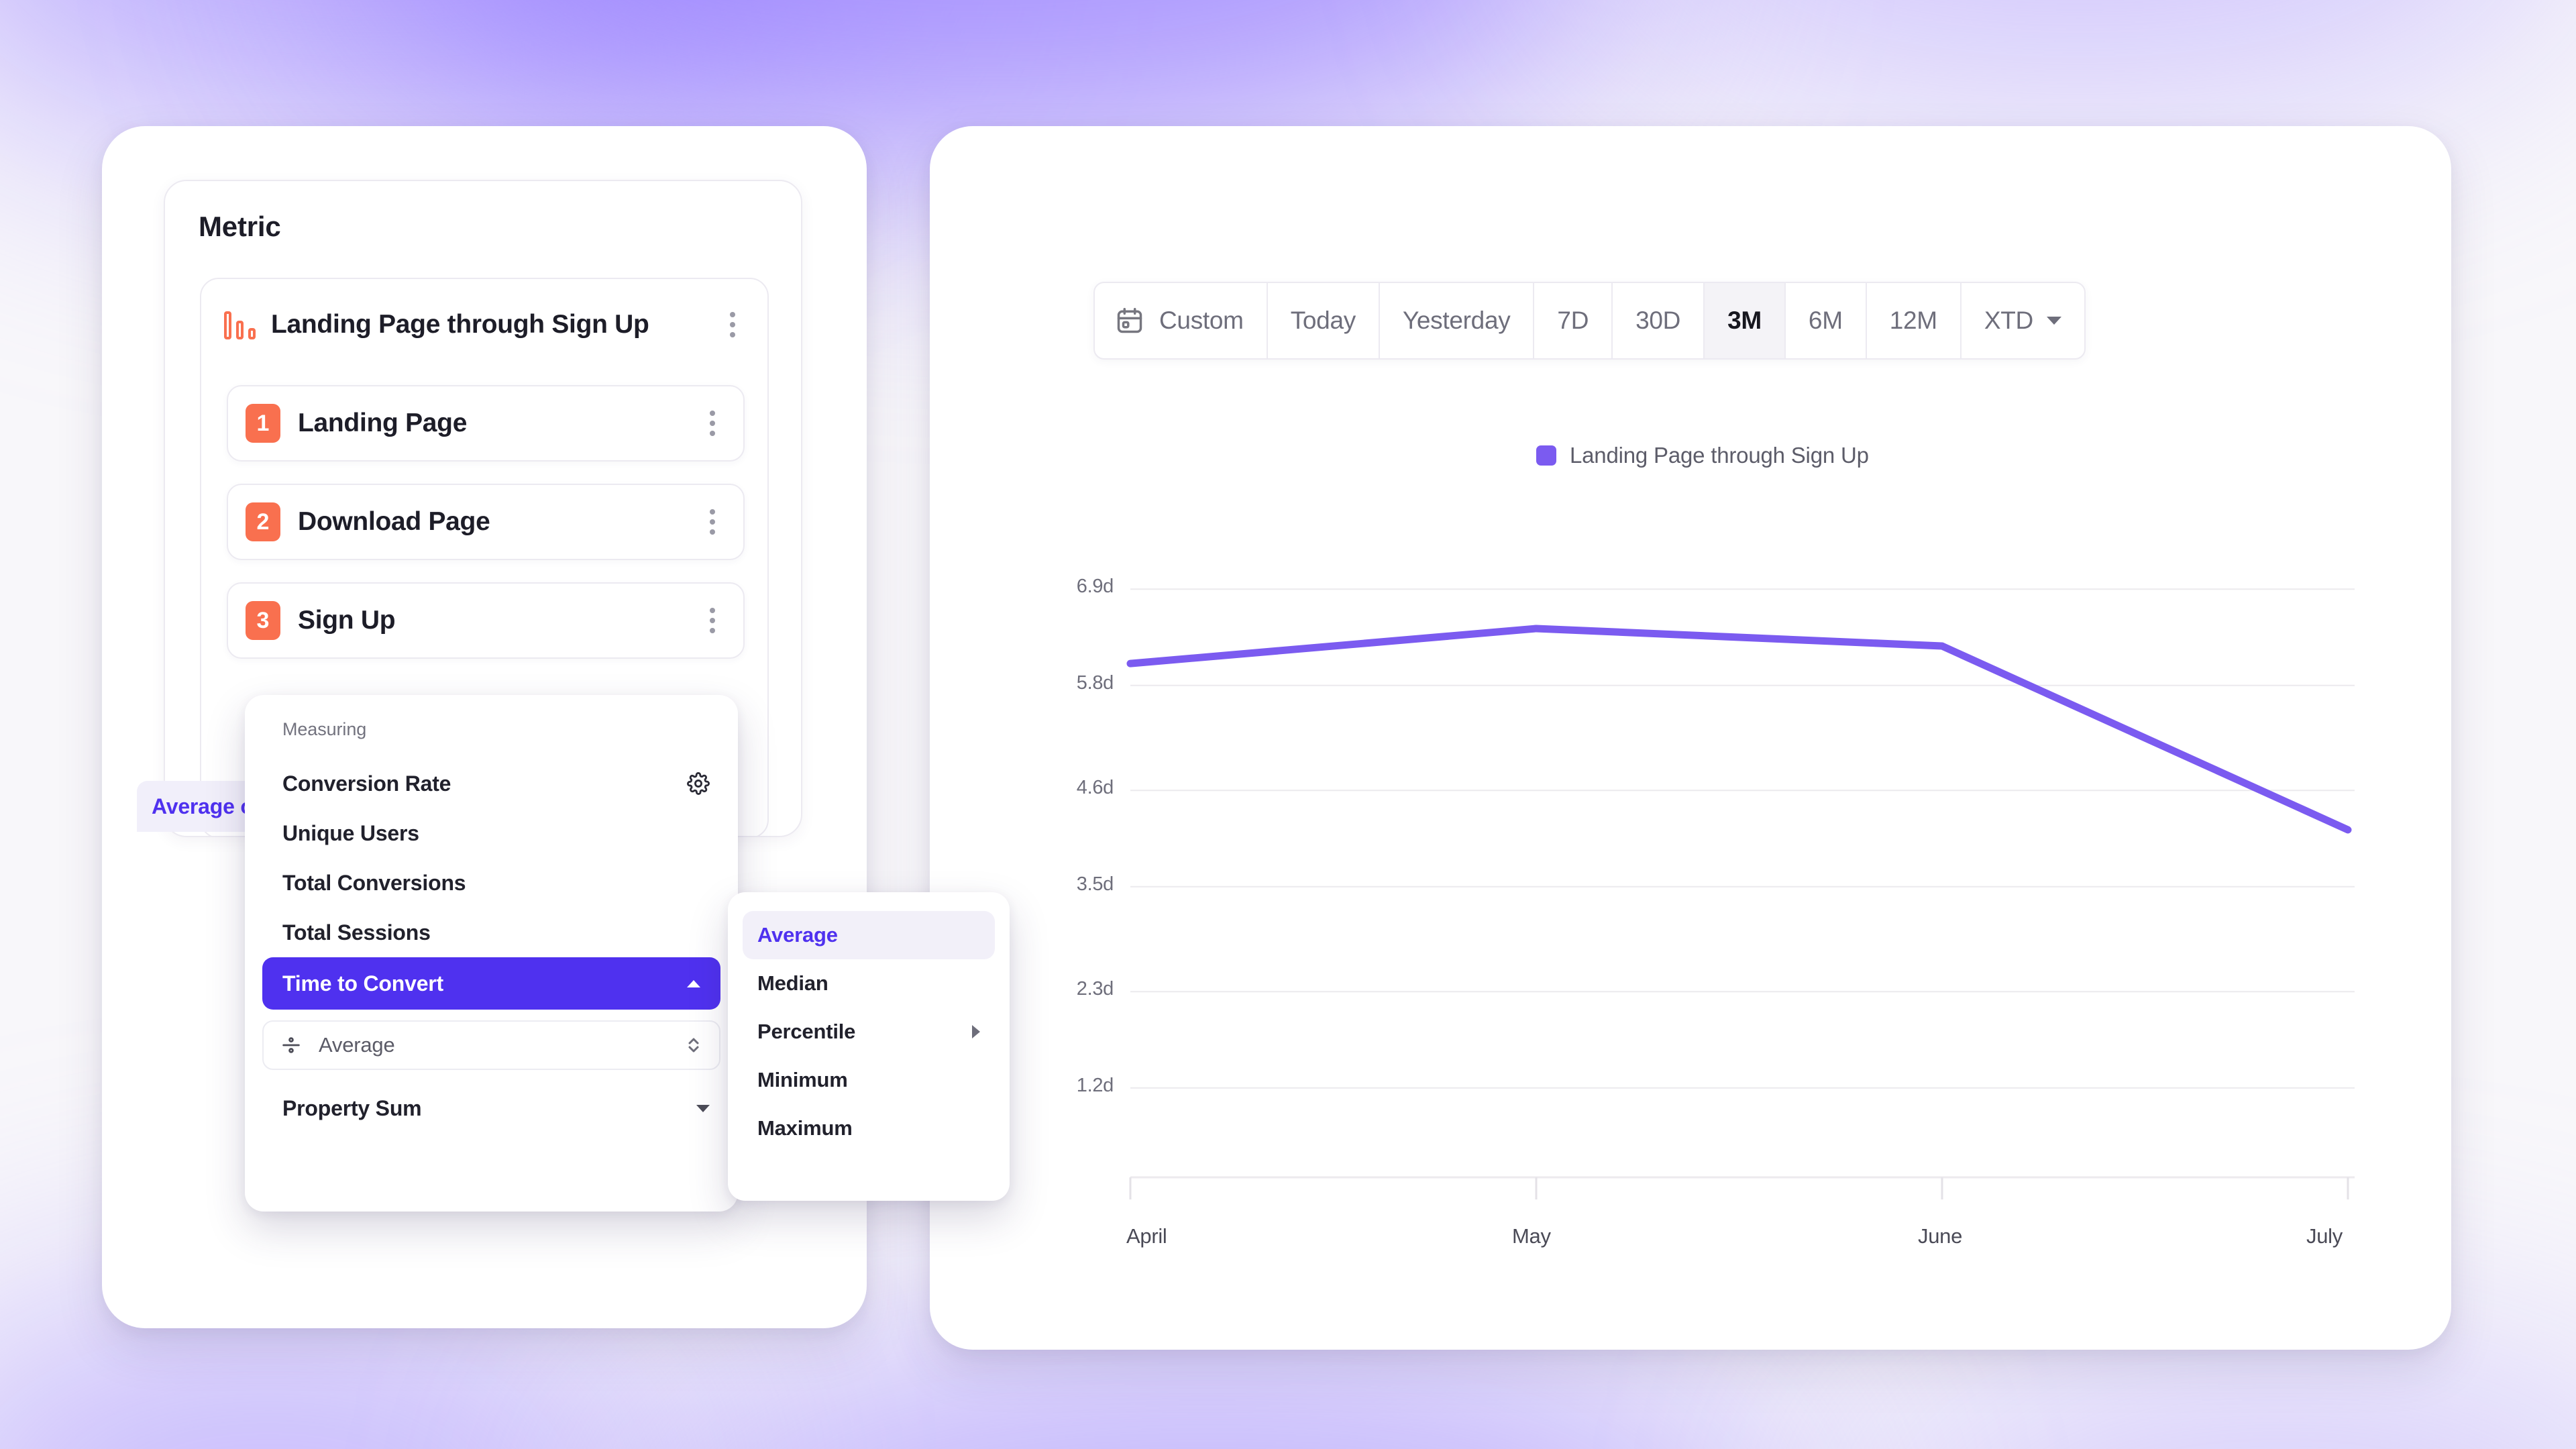 The width and height of the screenshot is (2576, 1449). Describe the element at coordinates (491, 833) in the screenshot. I see `menu-item-unique-users: Unique Users` at that location.